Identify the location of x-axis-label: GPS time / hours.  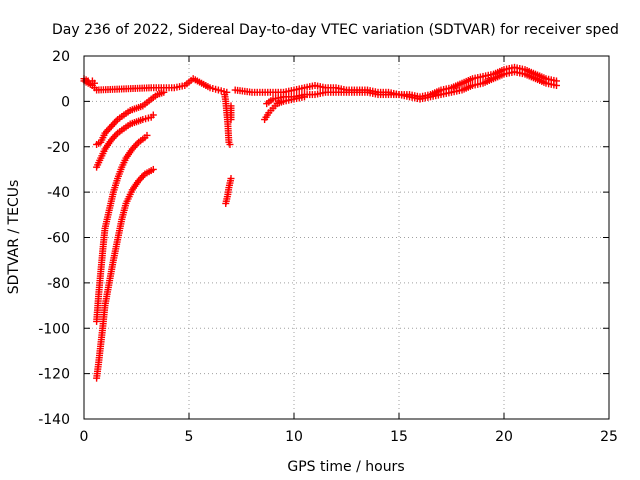
(345, 467).